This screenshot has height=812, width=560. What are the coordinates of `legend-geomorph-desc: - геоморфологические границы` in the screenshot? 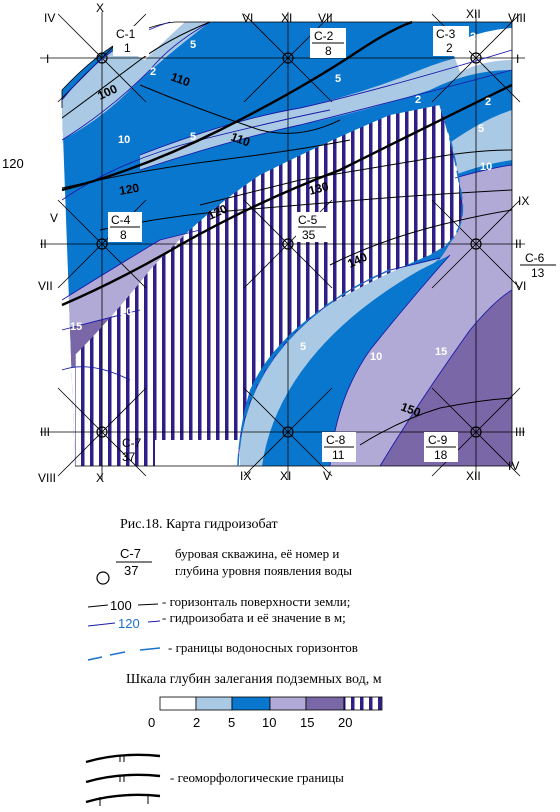 It's located at (257, 777).